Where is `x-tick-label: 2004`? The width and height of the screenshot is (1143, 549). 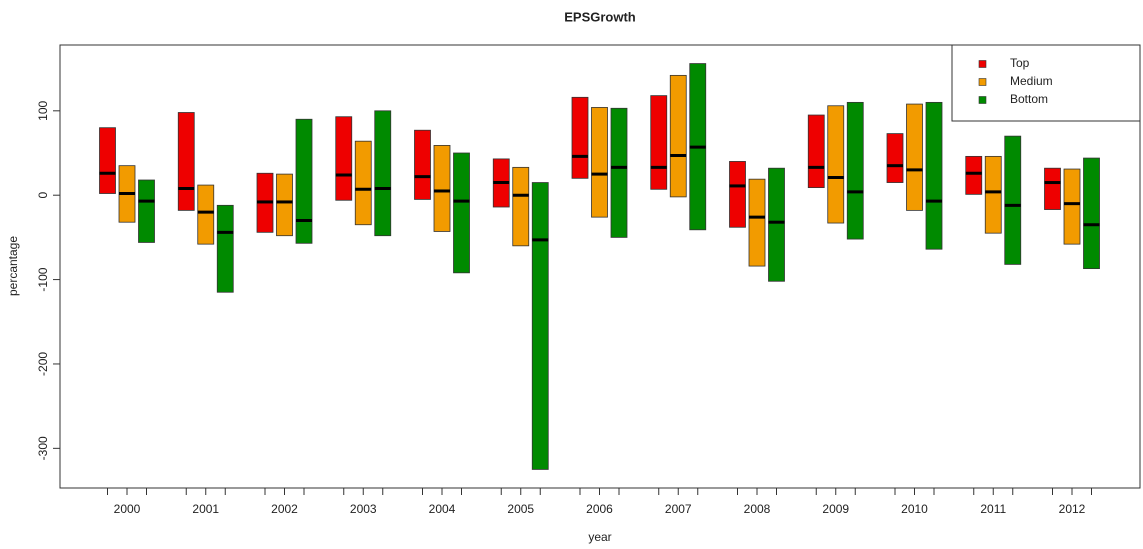
x-tick-label: 2004 is located at coordinates (442, 509).